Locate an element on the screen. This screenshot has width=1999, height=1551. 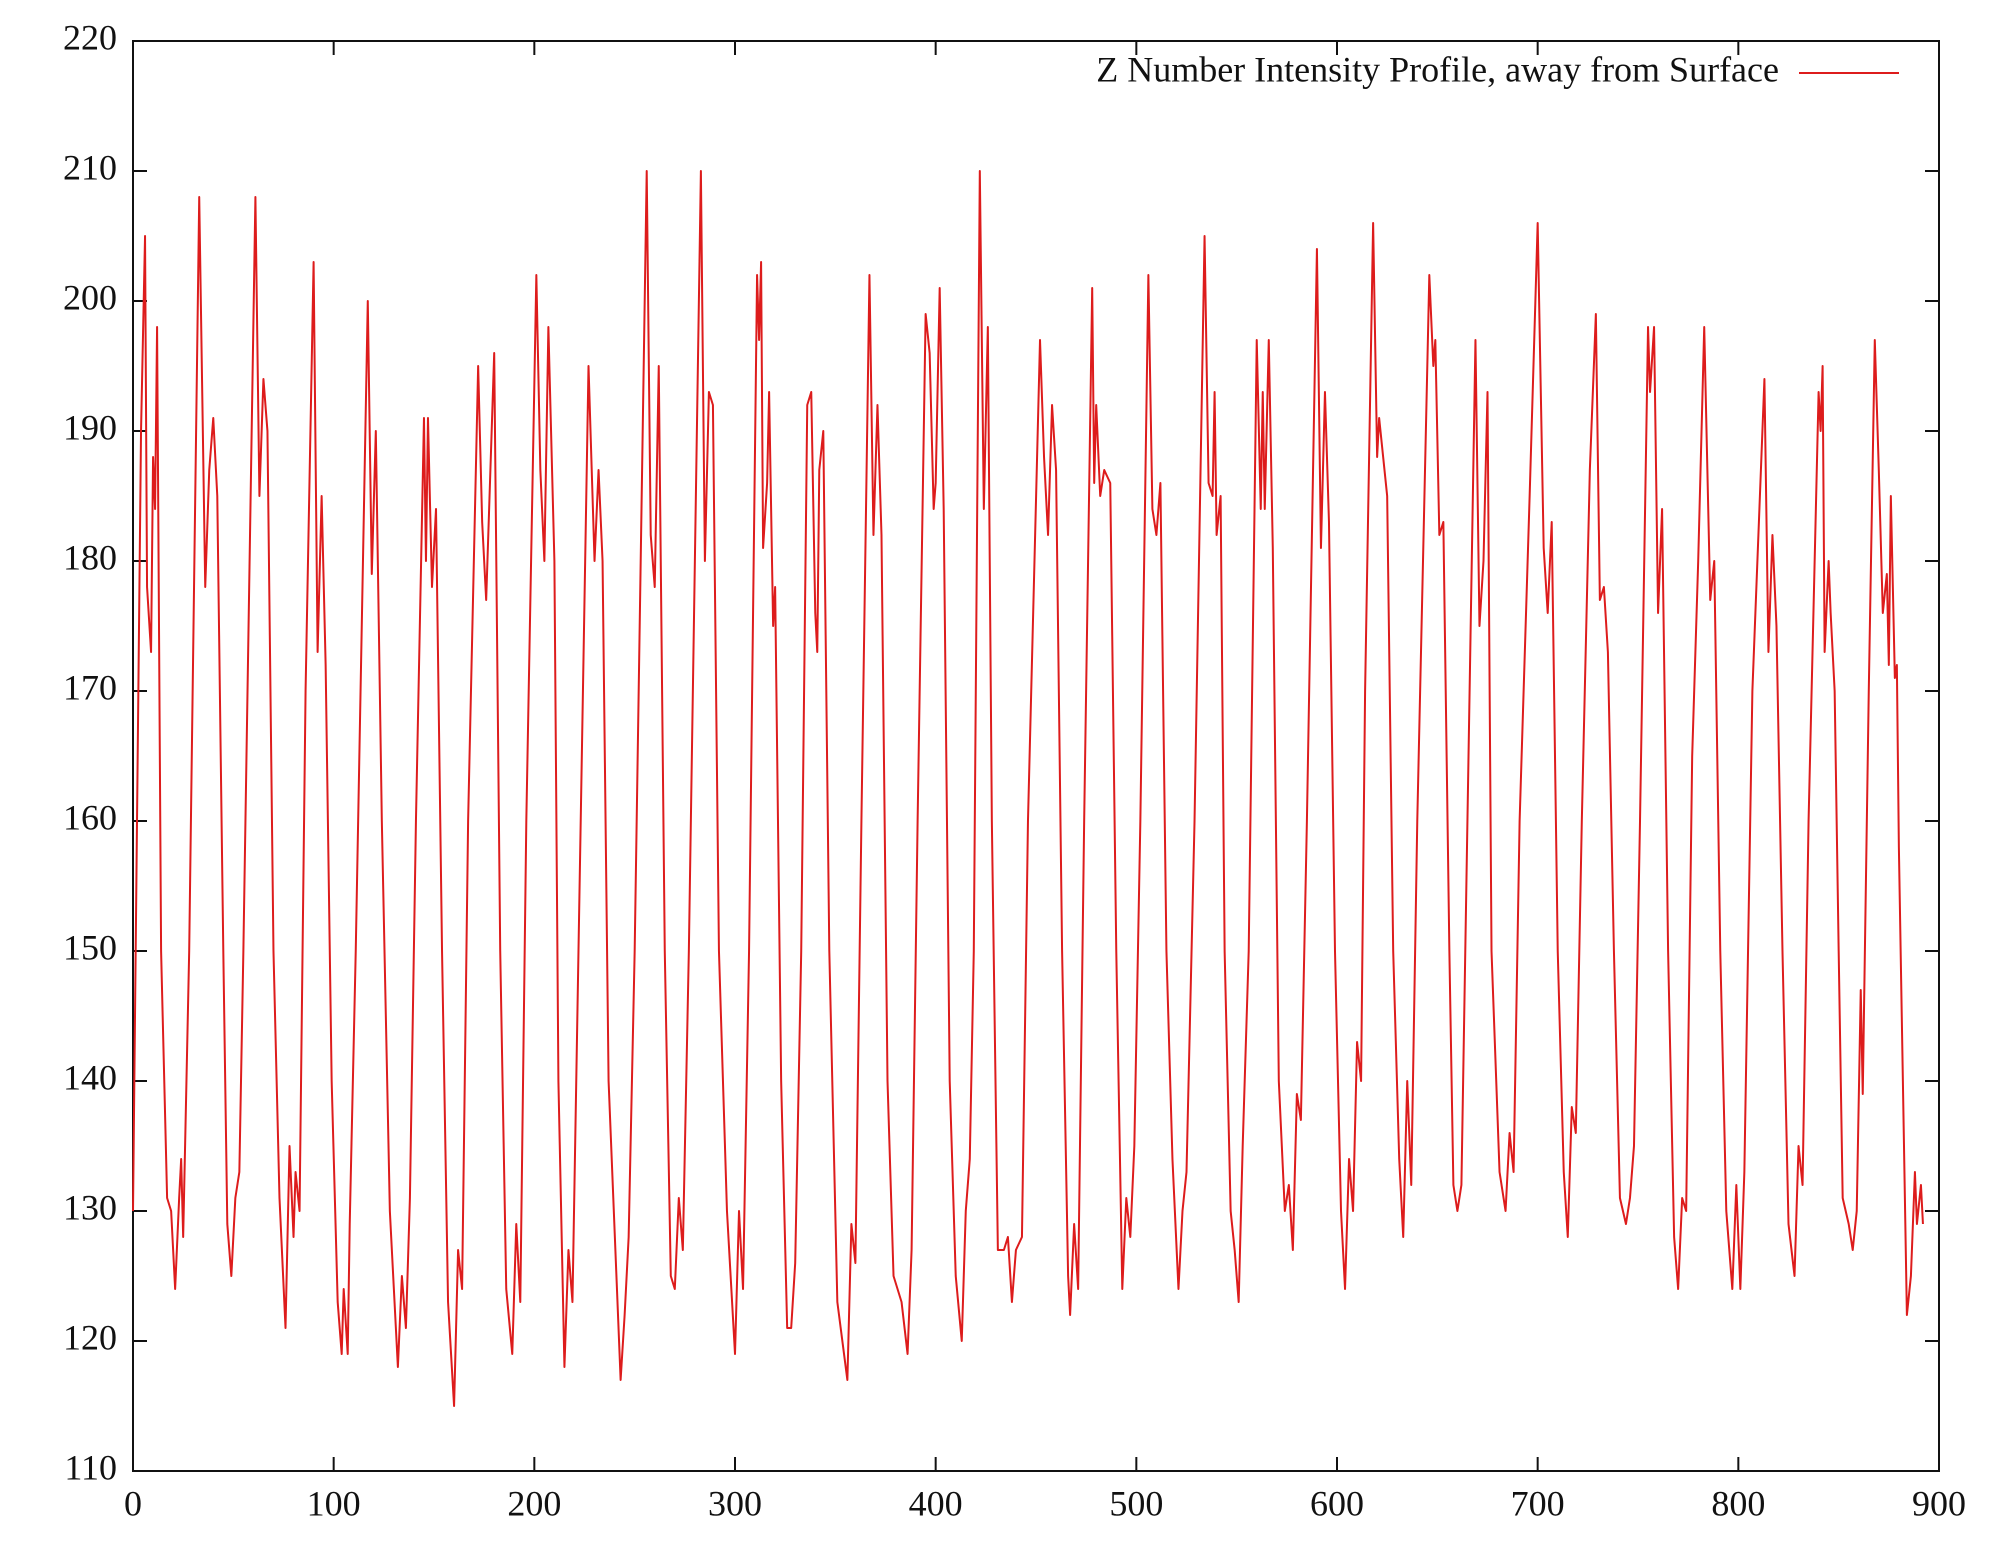
y-tick-label: 140 is located at coordinates (90, 1077).